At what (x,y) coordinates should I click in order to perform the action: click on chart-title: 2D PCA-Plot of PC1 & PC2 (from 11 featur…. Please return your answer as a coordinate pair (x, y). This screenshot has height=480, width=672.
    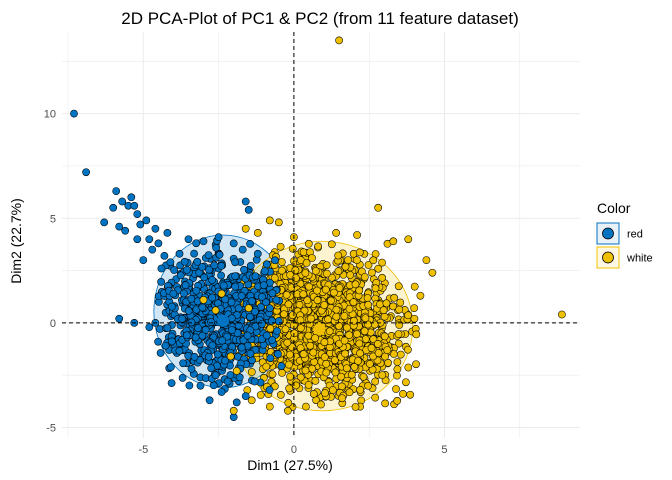
    Looking at the image, I should click on (319, 18).